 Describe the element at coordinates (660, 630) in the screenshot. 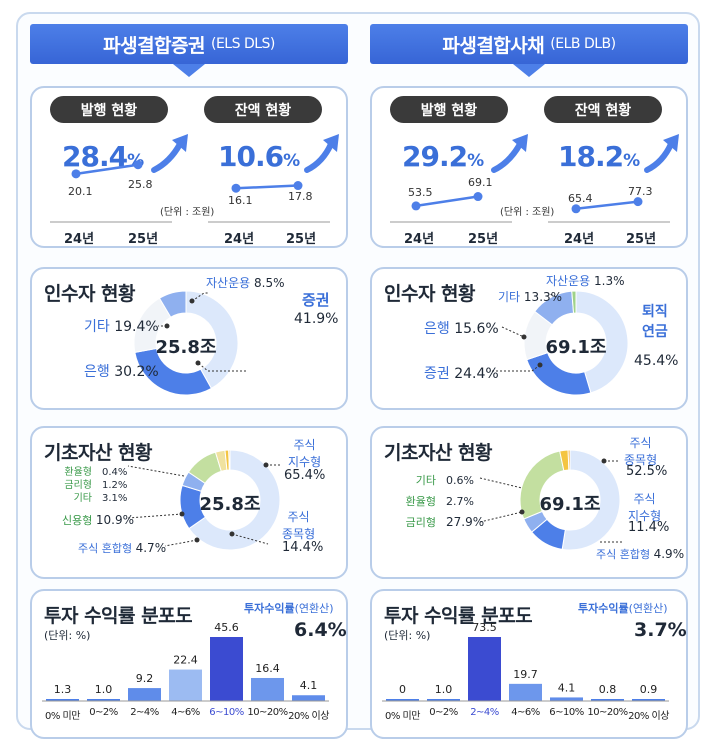

I see `annual-return-value: 3.7%` at that location.